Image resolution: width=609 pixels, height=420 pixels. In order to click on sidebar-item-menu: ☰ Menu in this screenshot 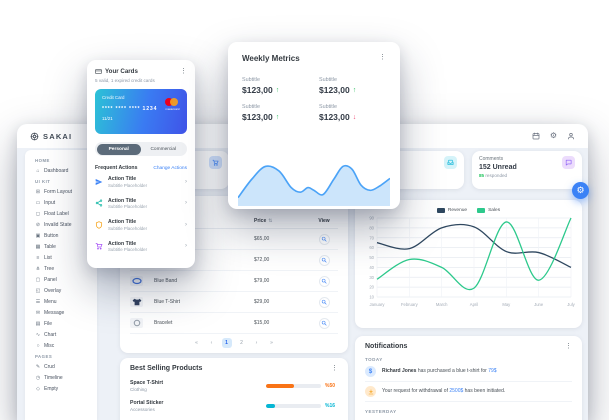, I will do `click(64, 301)`.